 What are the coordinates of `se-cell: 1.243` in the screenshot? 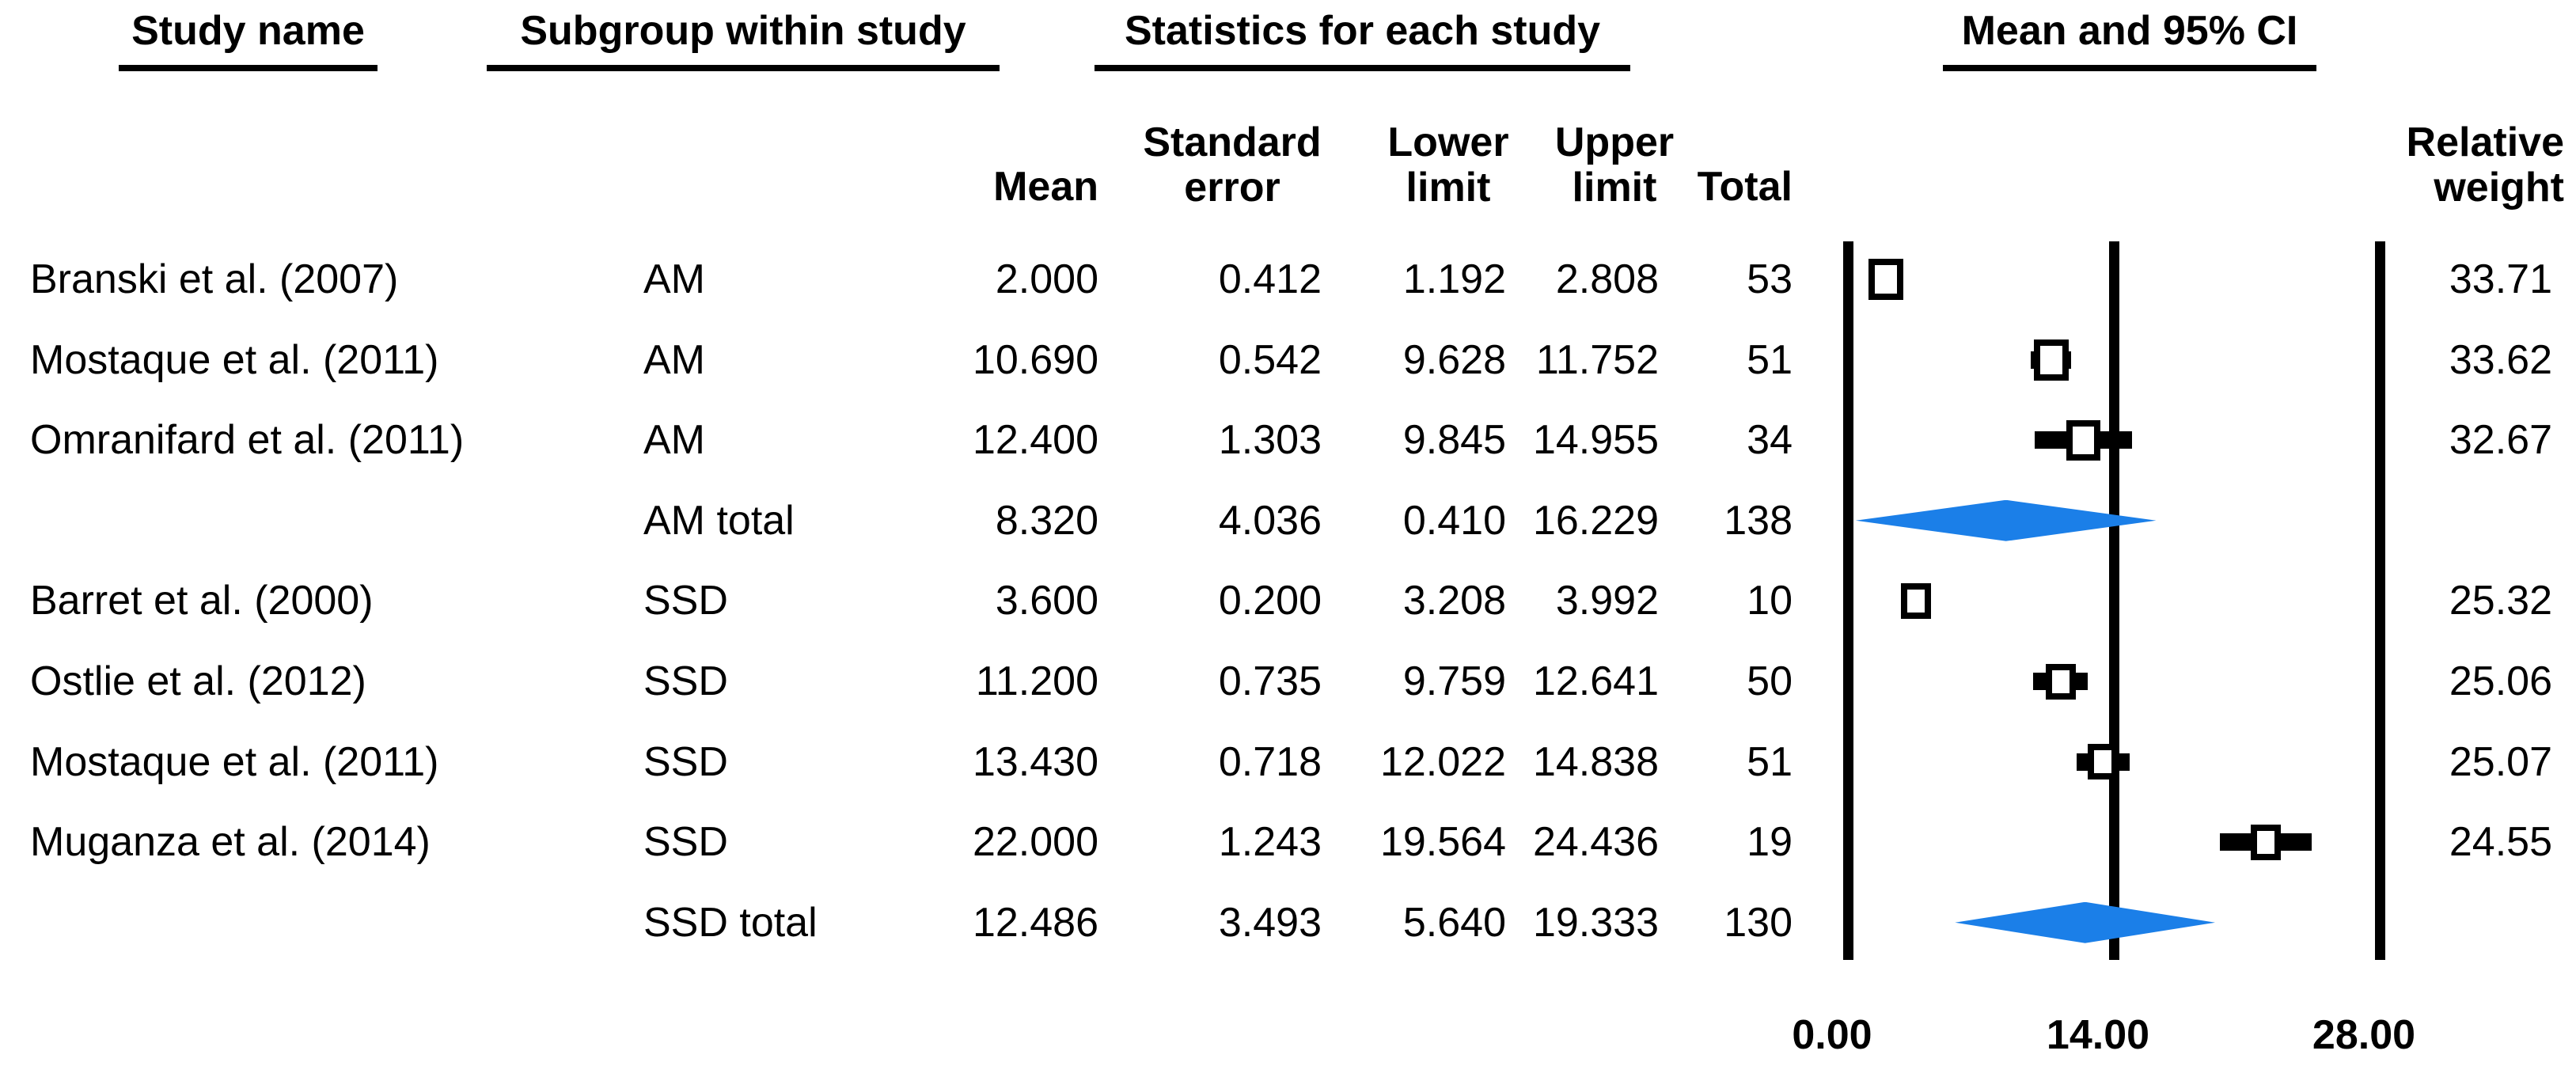 It's located at (1270, 842).